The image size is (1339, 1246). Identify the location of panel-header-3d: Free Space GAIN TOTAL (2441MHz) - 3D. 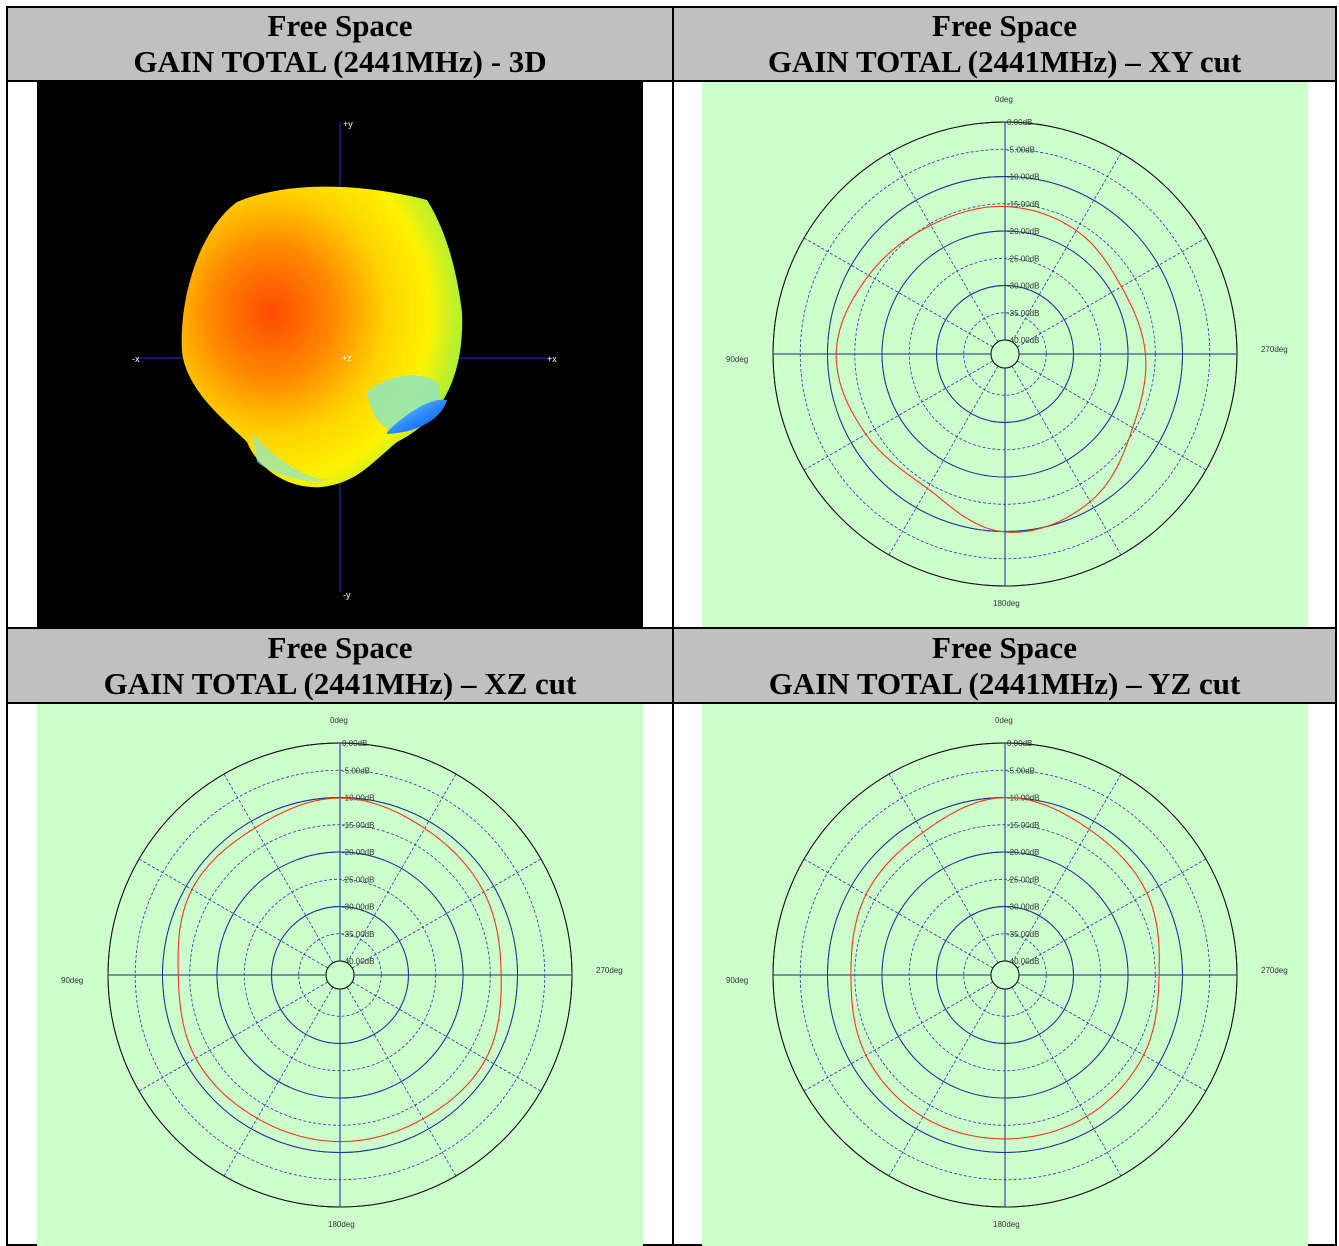
(340, 44).